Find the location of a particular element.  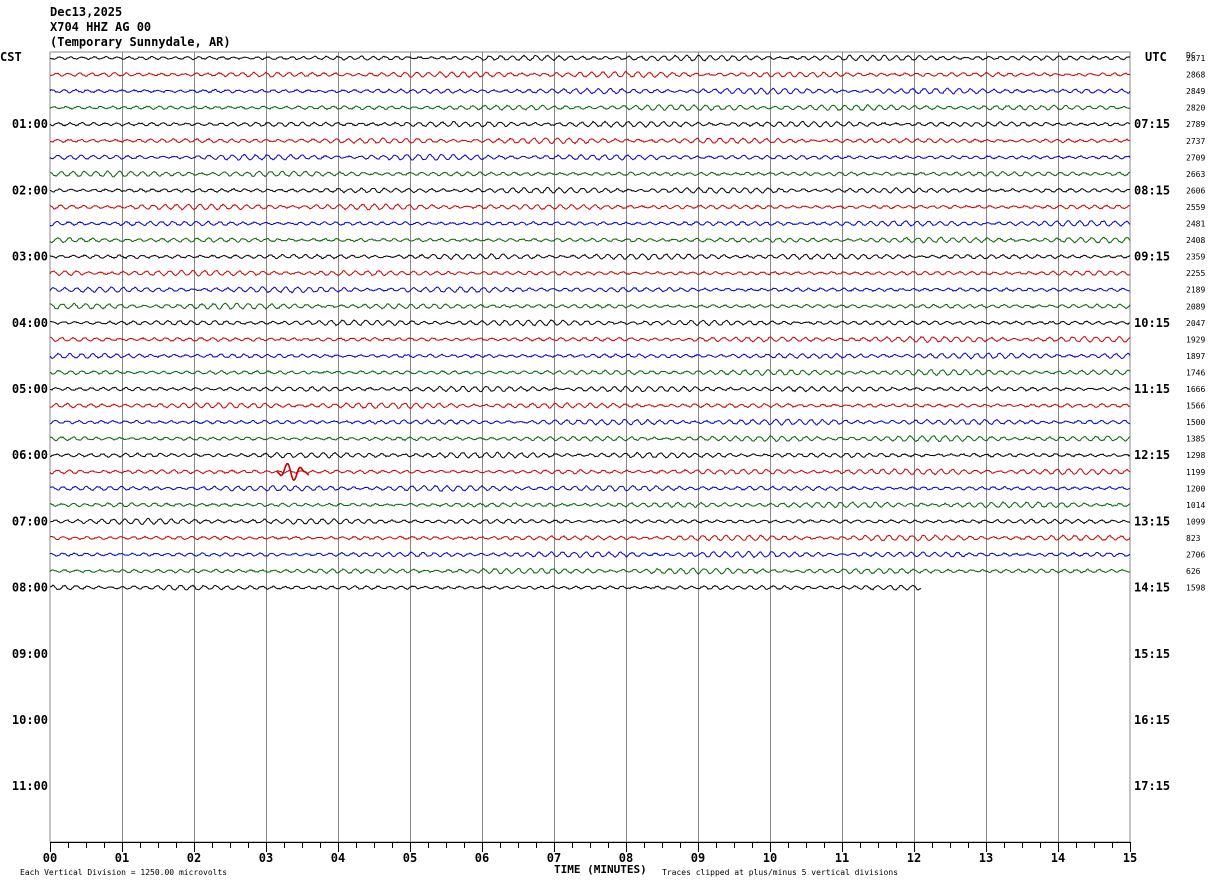

left-timezone-label: CST is located at coordinates (11, 57).